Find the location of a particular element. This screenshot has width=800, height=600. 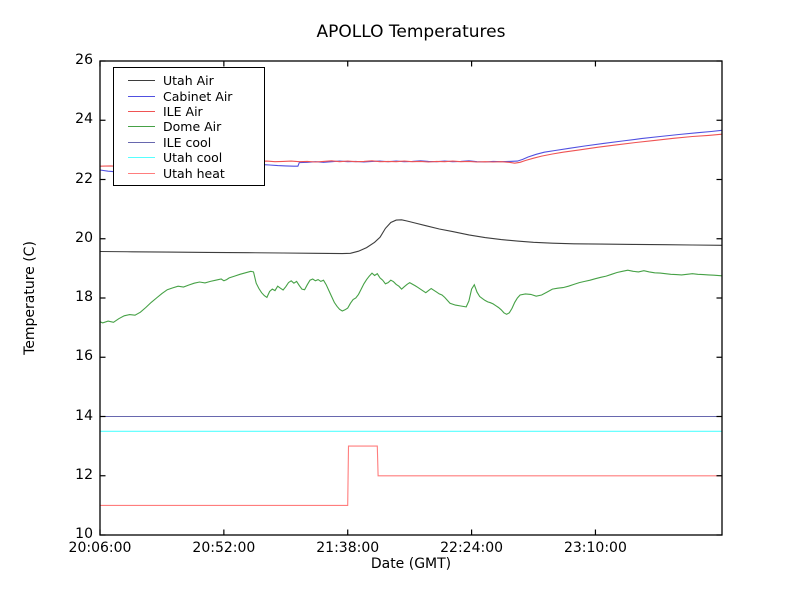

y-tick-label-14: 14 is located at coordinates (84, 415).